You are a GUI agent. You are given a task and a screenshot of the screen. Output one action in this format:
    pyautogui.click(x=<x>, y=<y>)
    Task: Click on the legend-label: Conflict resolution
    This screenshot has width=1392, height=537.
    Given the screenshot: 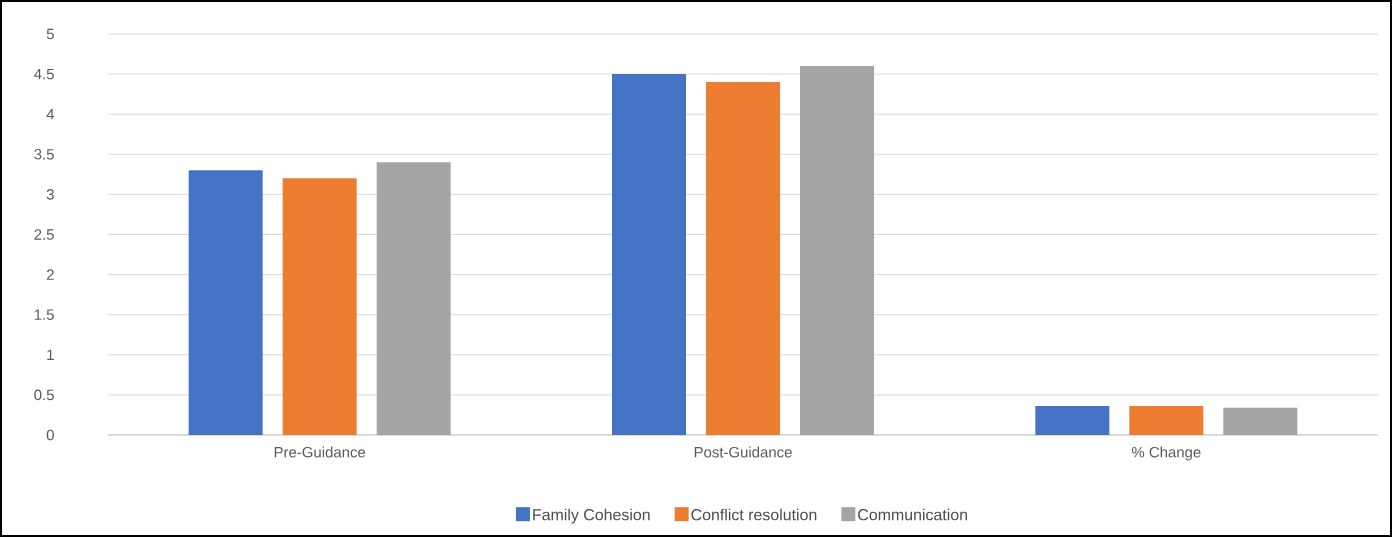 What is the action you would take?
    pyautogui.click(x=754, y=514)
    